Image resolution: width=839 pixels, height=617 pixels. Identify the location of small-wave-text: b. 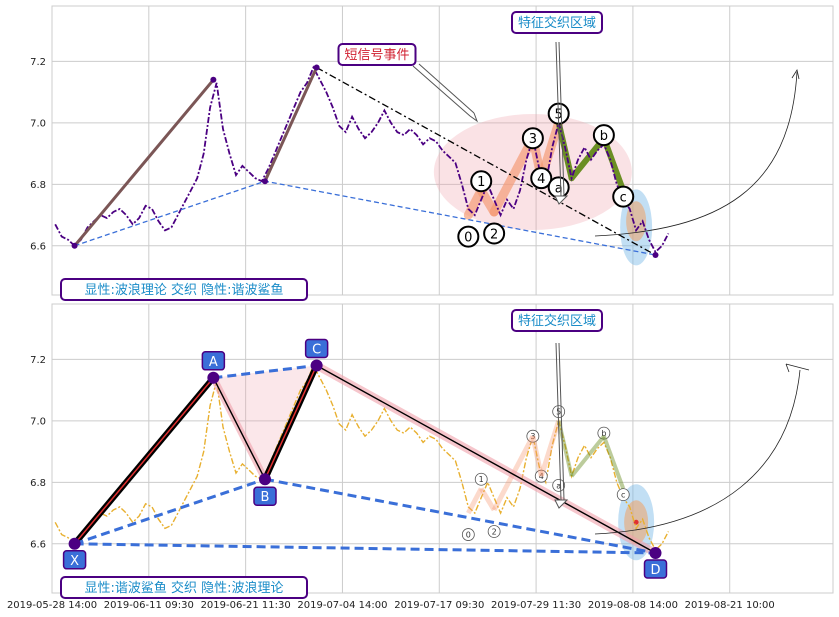
(603, 433).